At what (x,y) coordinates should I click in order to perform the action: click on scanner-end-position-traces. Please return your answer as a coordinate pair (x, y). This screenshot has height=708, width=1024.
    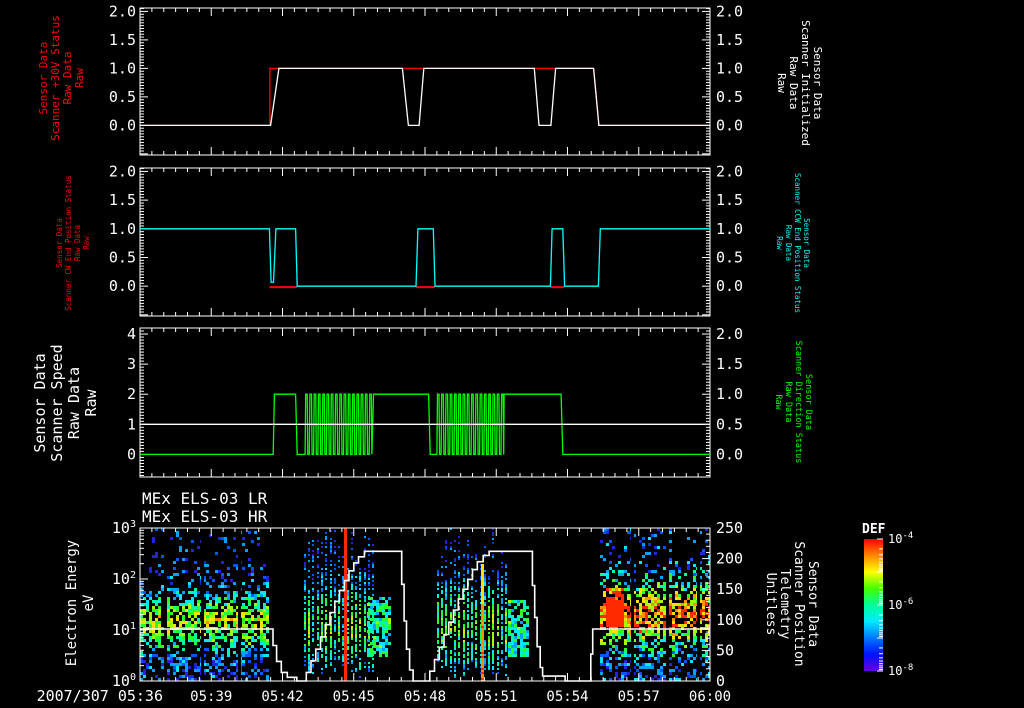
    Looking at the image, I should click on (425, 258).